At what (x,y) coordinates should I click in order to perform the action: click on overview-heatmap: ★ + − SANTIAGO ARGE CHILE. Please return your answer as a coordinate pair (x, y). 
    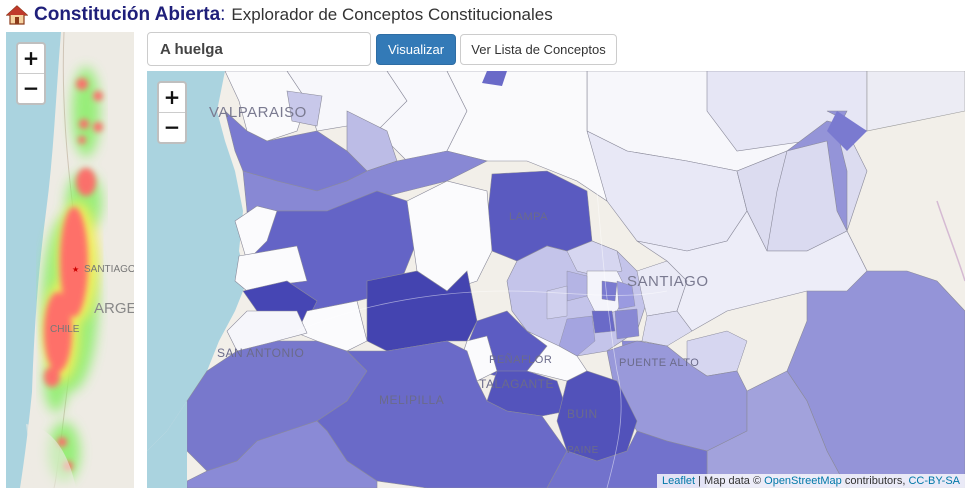
    Looking at the image, I should click on (70, 260).